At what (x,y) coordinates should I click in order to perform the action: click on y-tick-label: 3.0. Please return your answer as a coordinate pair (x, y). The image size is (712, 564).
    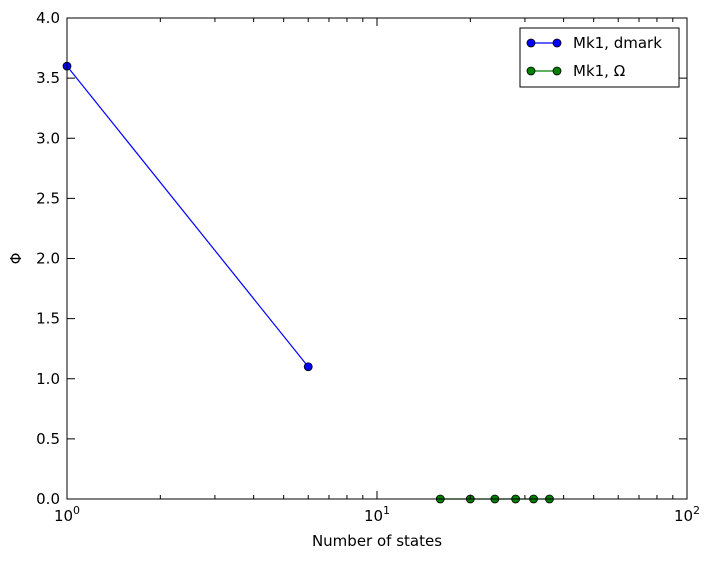
    Looking at the image, I should click on (48, 138).